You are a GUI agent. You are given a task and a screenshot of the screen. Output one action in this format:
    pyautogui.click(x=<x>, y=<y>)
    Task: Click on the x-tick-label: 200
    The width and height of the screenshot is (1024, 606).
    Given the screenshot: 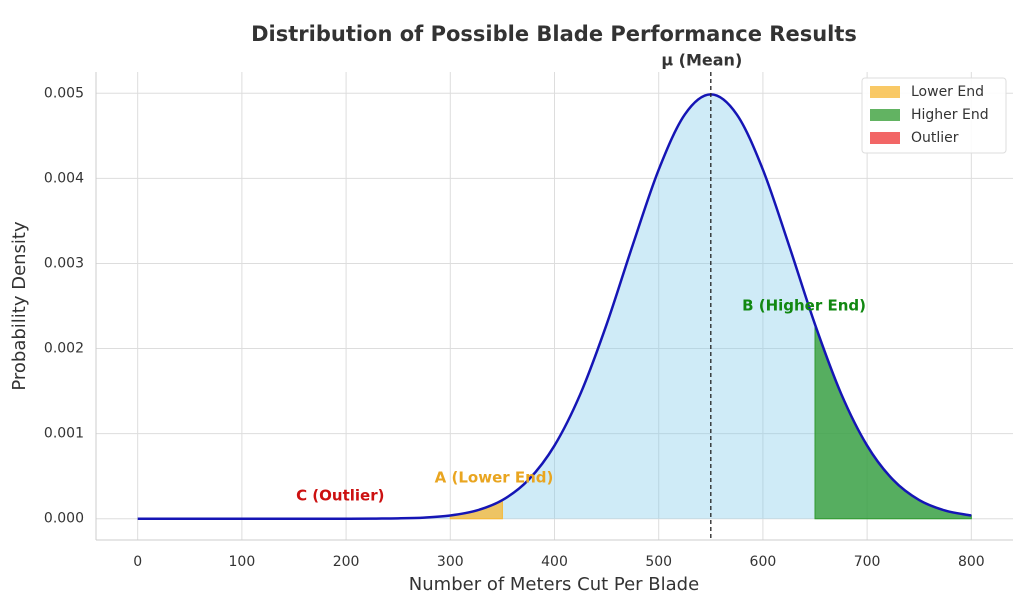 What is the action you would take?
    pyautogui.click(x=346, y=562)
    